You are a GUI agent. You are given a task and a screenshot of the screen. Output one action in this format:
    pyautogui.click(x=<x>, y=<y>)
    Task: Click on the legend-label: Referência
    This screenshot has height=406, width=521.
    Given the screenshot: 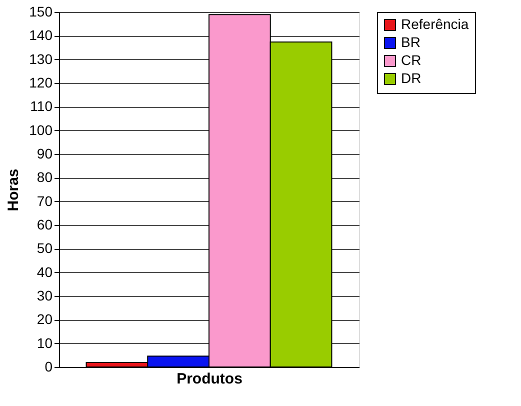 What is the action you would take?
    pyautogui.click(x=435, y=24)
    